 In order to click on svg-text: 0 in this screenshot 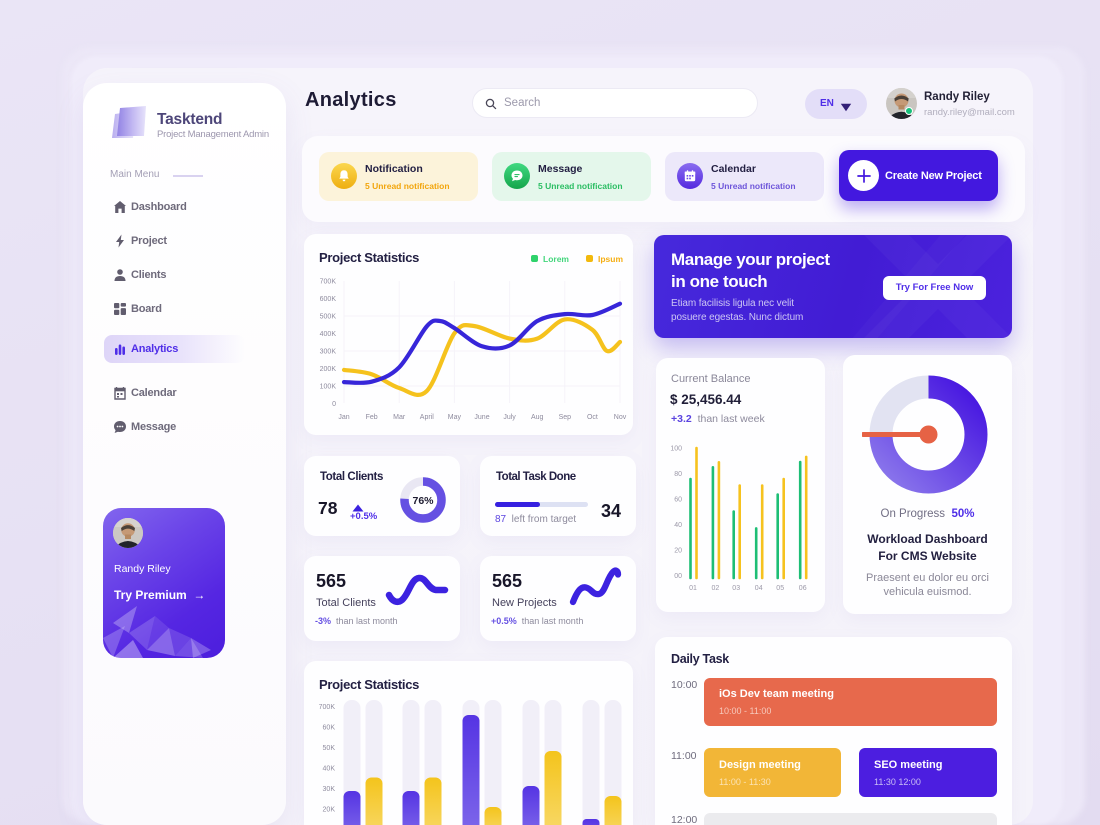, I will do `click(334, 404)`.